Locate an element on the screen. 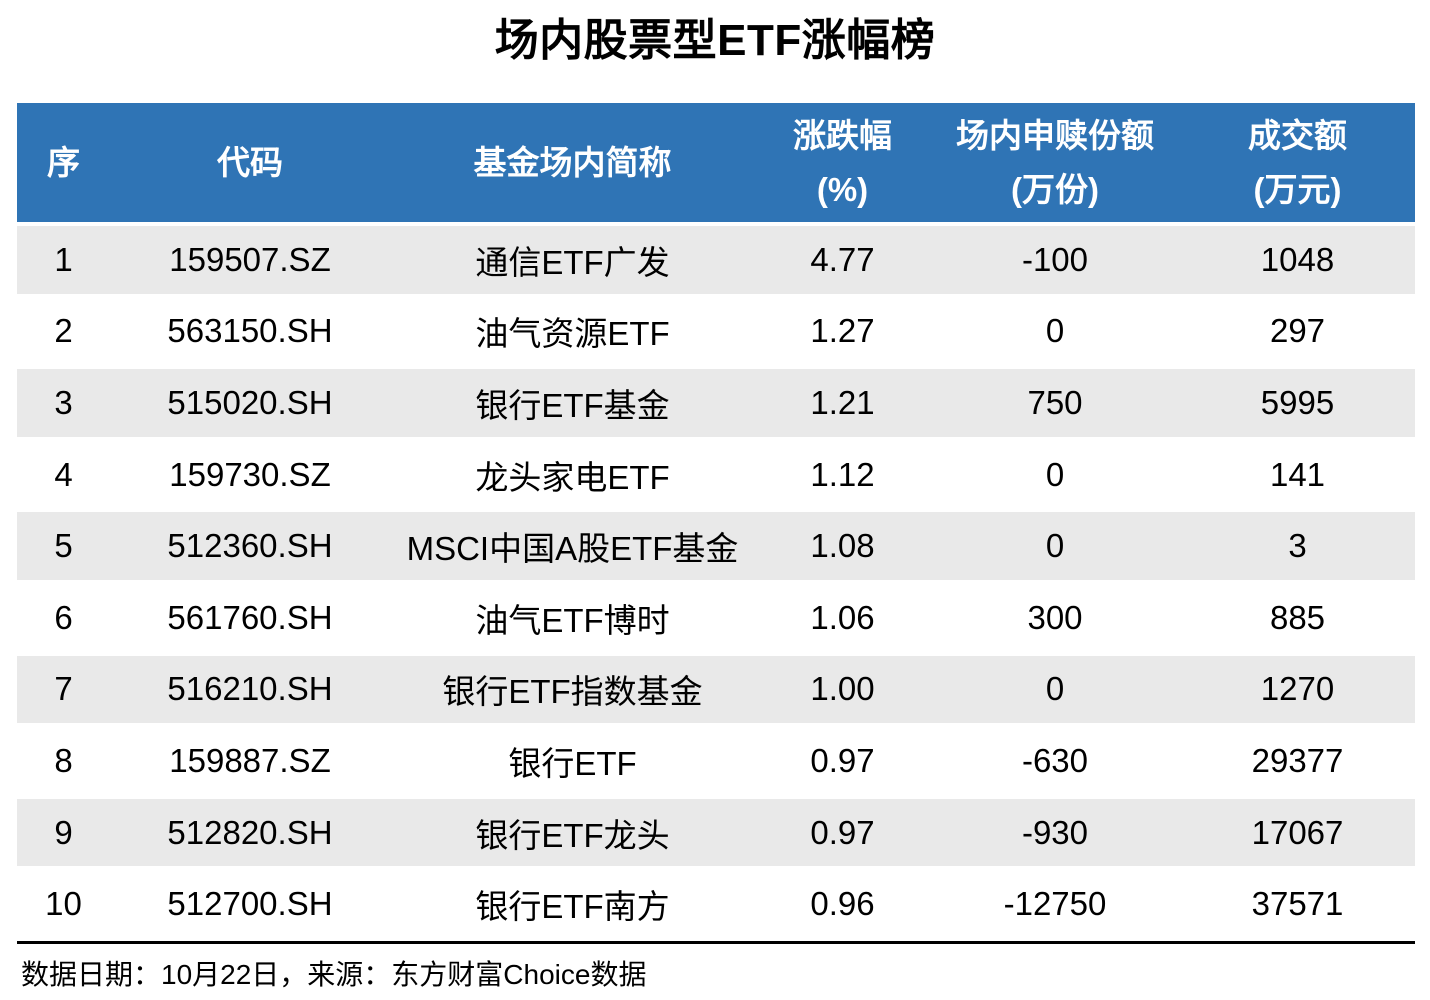 This screenshot has width=1430, height=1000. cell-change: 1.08 is located at coordinates (842, 546).